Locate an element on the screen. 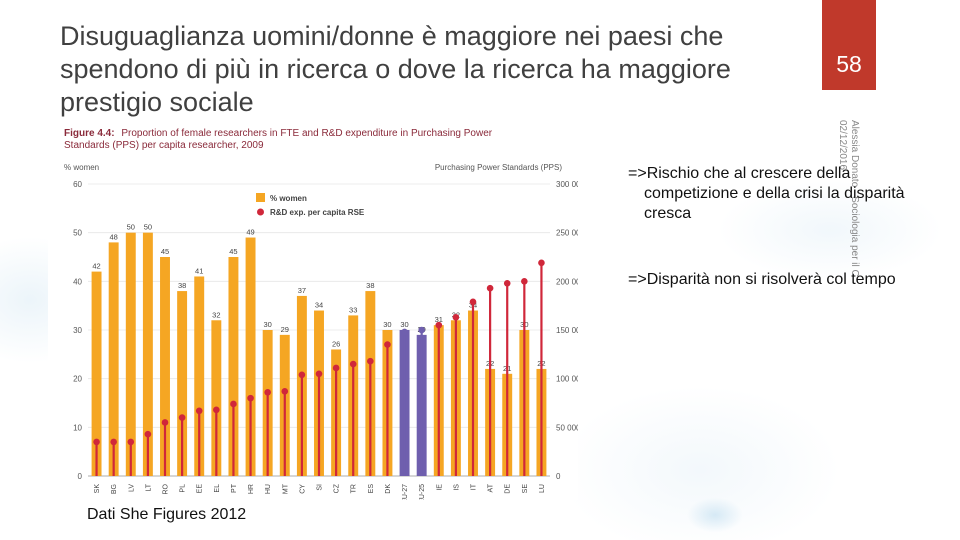 This screenshot has height=540, width=960. y-tick-right: 0 is located at coordinates (558, 476).